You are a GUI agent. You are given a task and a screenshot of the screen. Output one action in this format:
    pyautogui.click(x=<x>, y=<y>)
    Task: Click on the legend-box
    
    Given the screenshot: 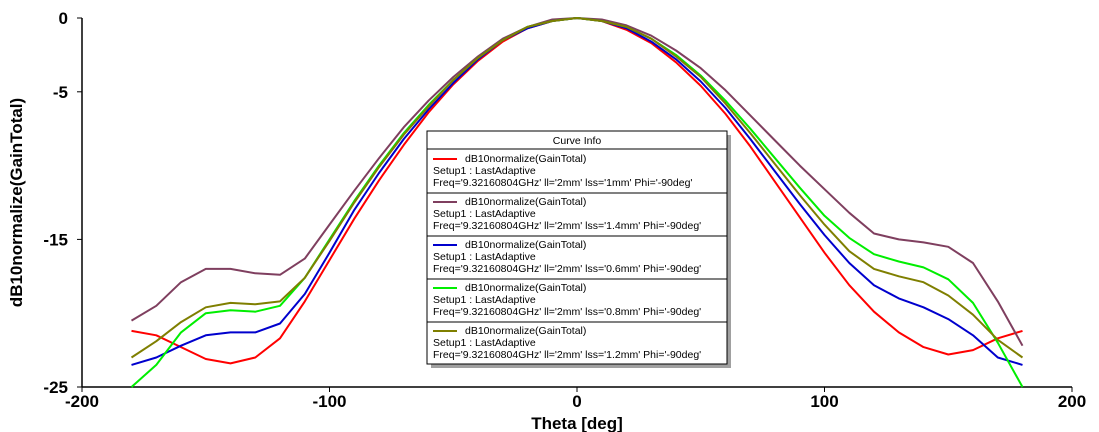 What is the action you would take?
    pyautogui.click(x=577, y=247)
    